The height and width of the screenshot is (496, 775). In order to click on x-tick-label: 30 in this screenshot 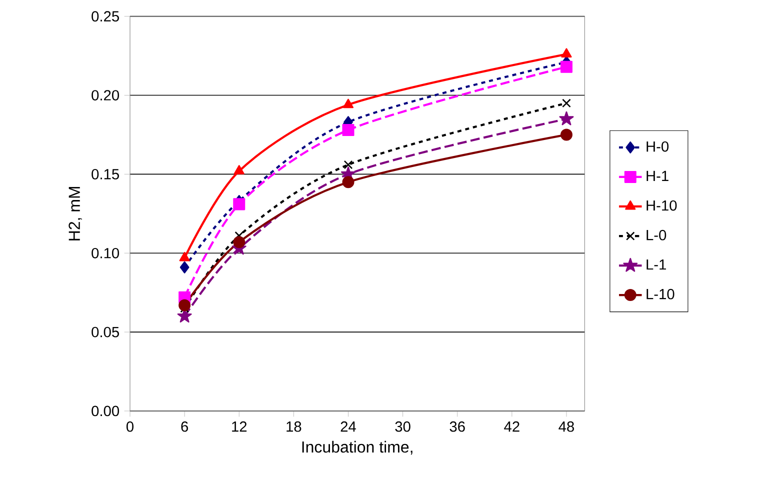, I will do `click(402, 426)`.